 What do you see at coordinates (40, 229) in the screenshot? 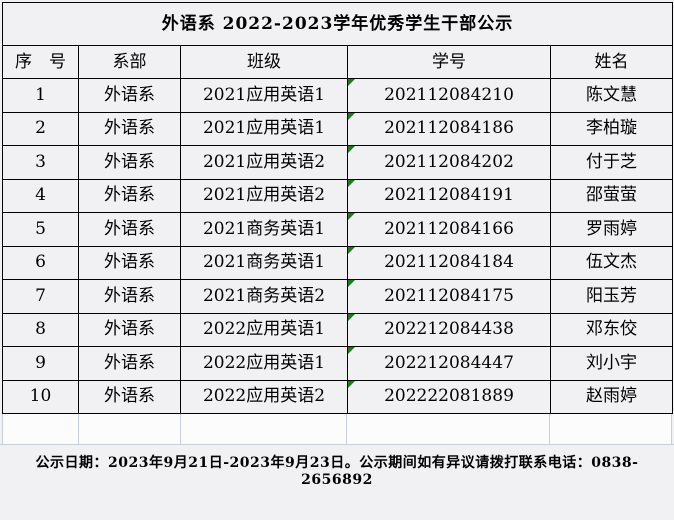
I see `cell-serial: 5` at bounding box center [40, 229].